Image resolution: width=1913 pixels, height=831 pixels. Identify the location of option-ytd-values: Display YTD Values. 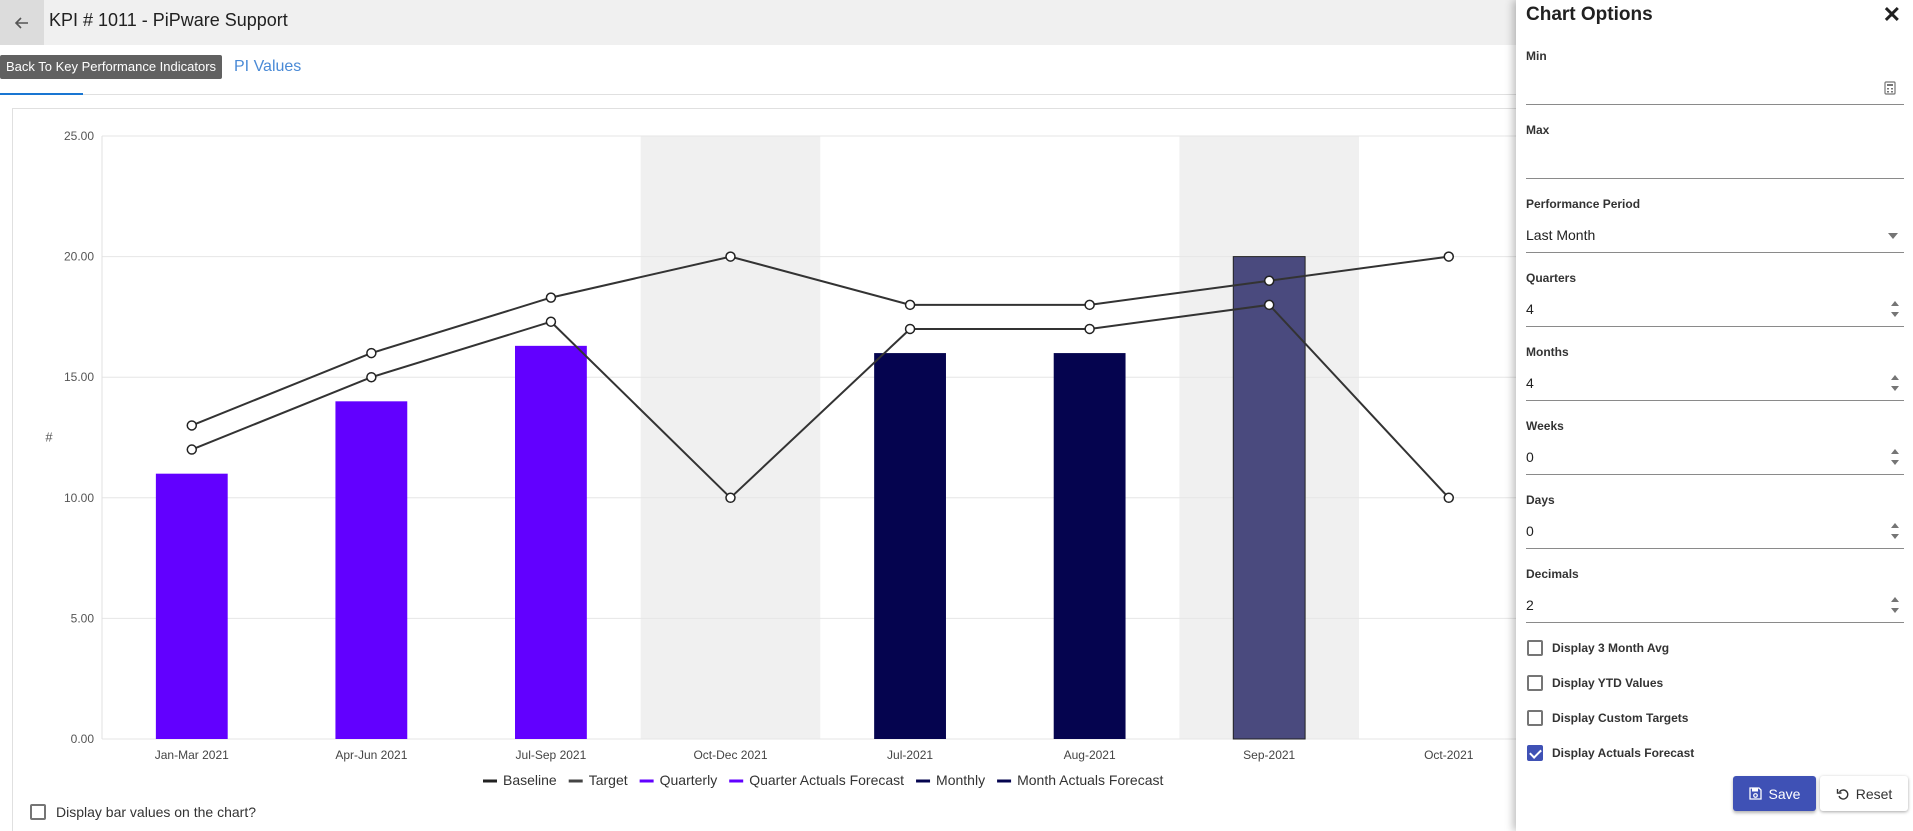
(1595, 683).